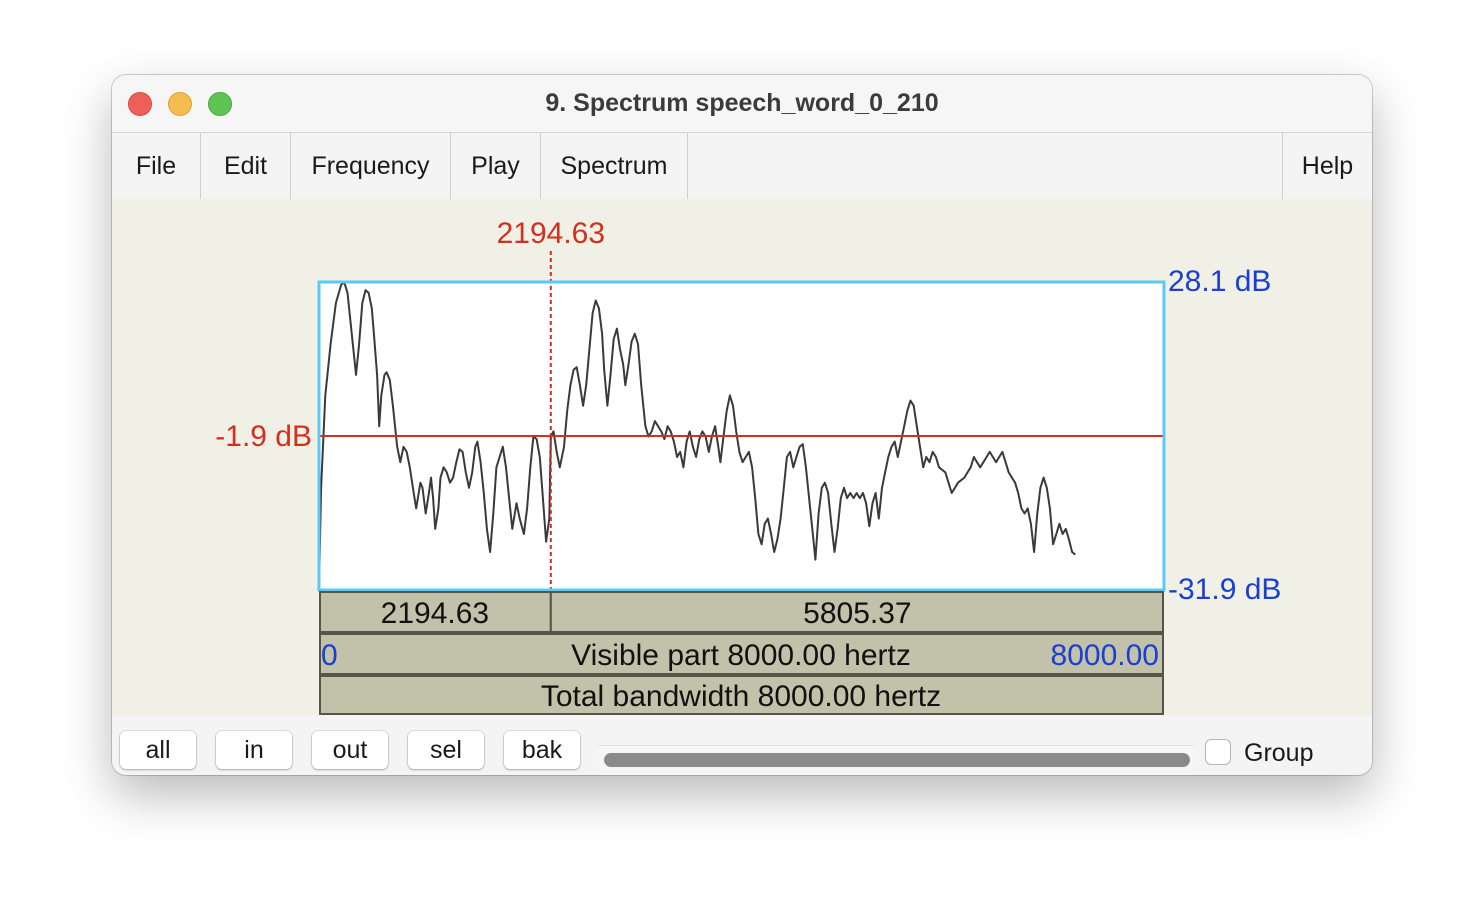  What do you see at coordinates (246, 166) in the screenshot?
I see `menu-edit: Edit` at bounding box center [246, 166].